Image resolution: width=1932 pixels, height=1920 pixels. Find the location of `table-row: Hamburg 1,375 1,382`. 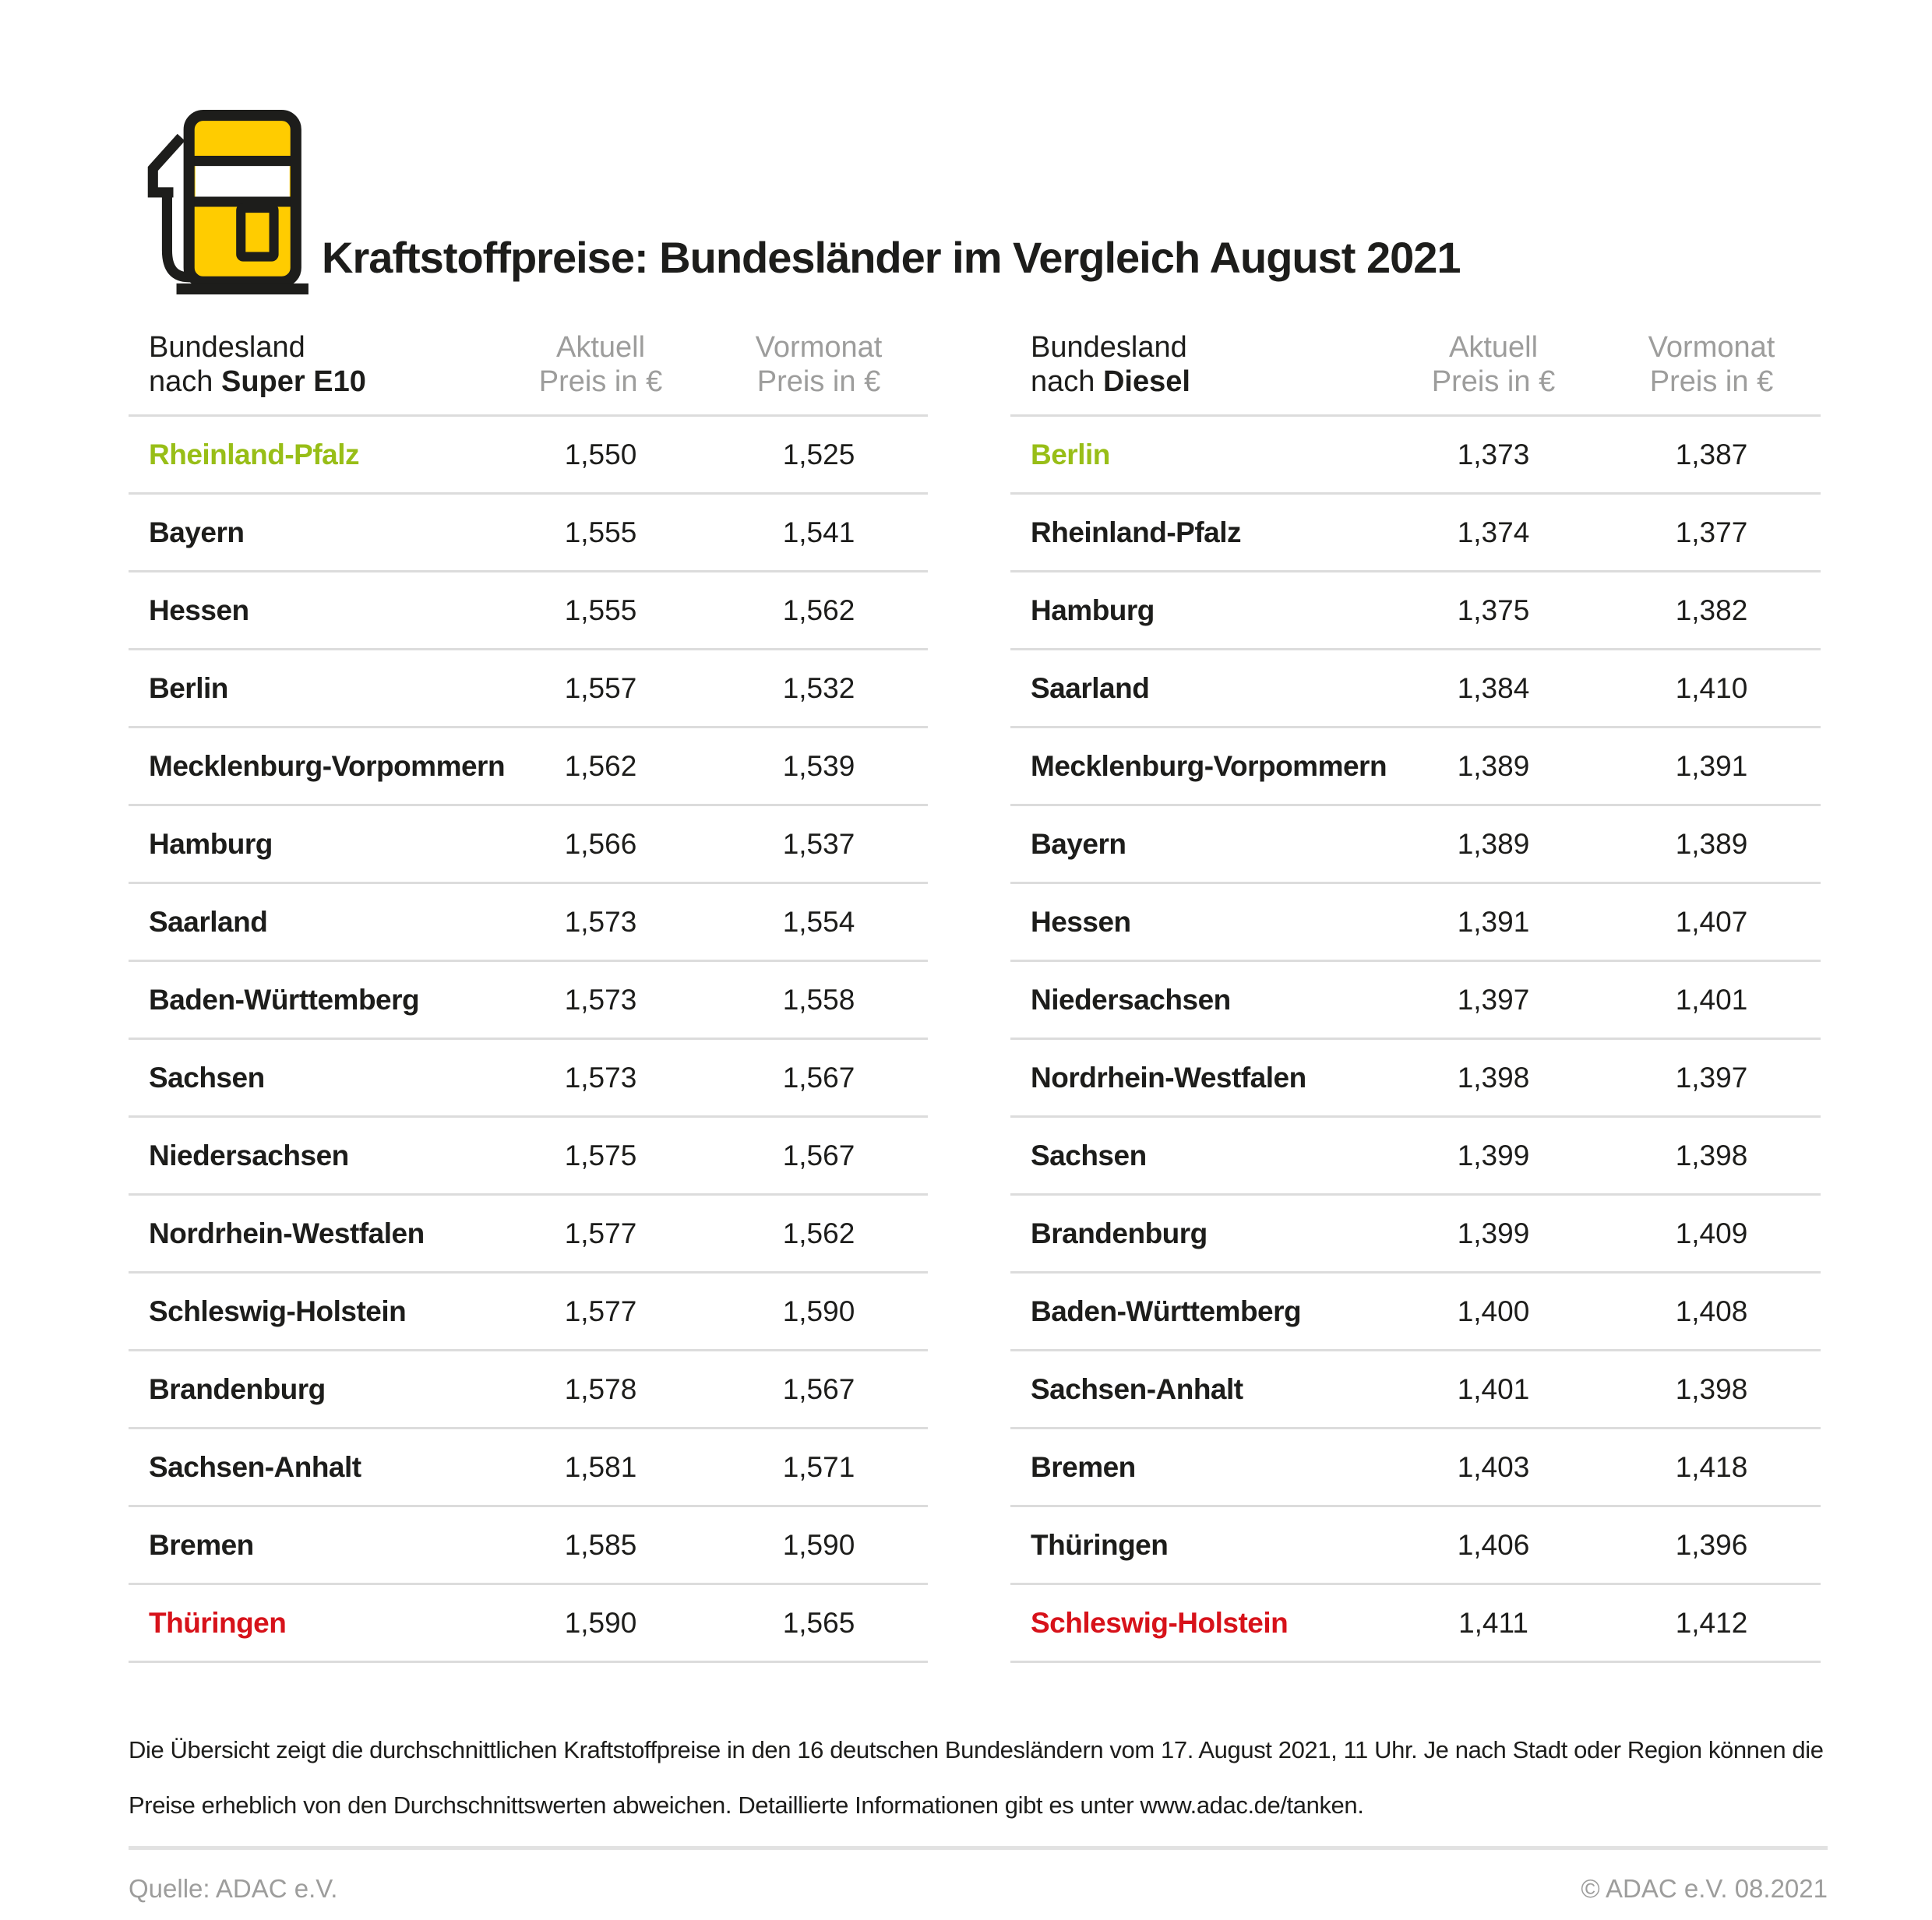

table-row: Hamburg 1,375 1,382 is located at coordinates (1415, 611).